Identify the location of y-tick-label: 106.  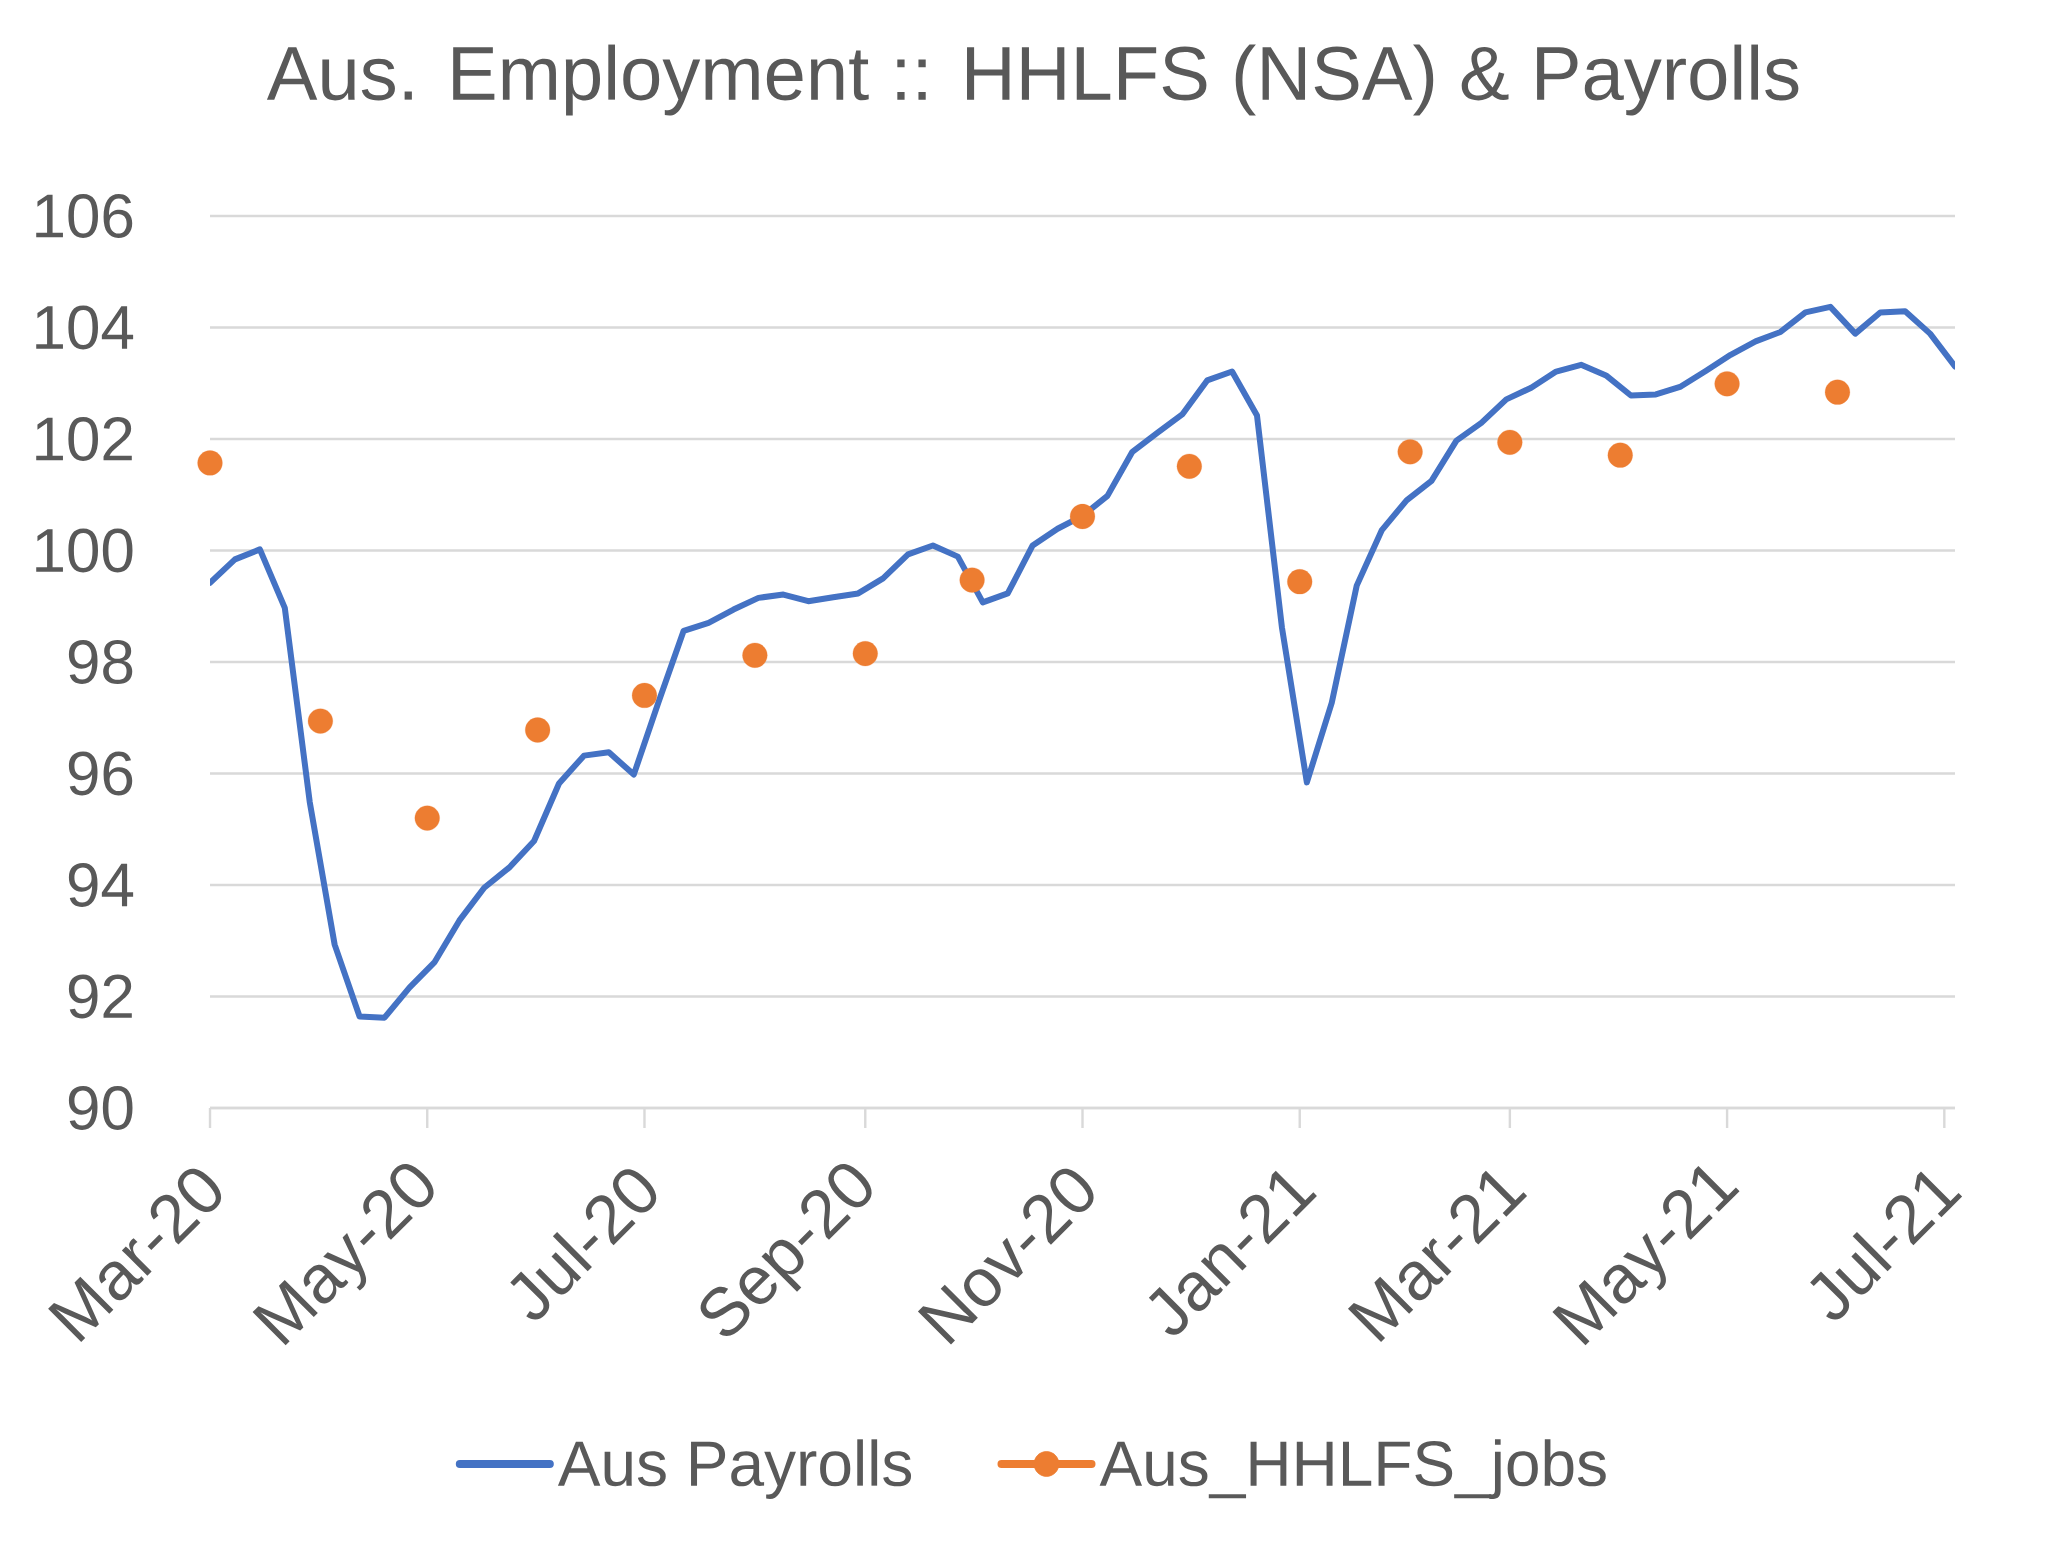
(84, 216).